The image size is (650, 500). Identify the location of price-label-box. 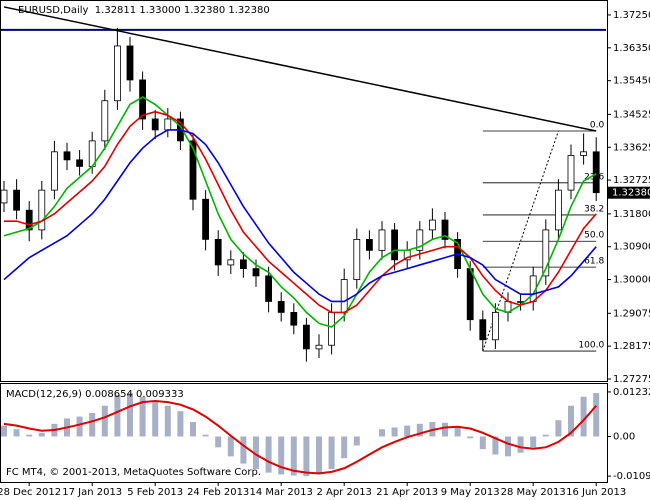
(629, 192).